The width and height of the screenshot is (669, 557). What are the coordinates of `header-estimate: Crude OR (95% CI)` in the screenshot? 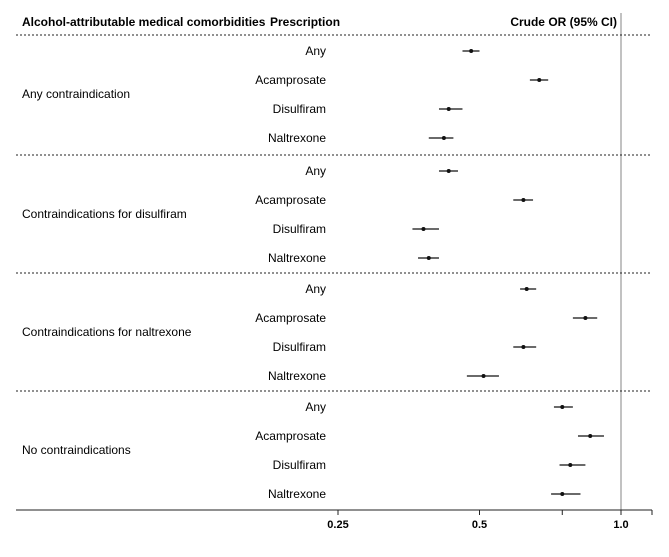 It's located at (563, 22).